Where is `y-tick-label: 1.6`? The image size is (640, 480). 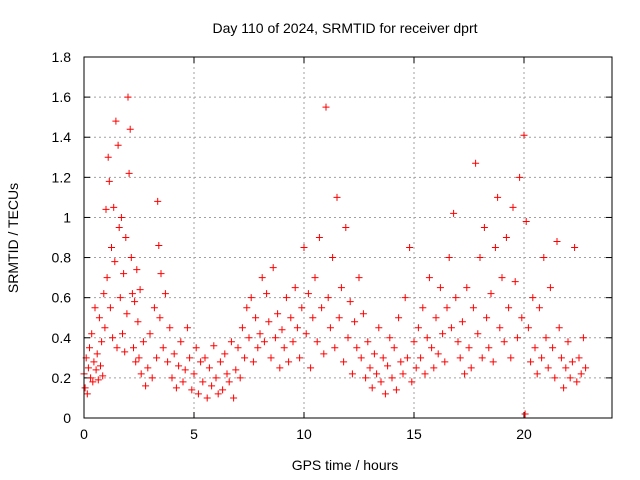
y-tick-label: 1.6 is located at coordinates (62, 97).